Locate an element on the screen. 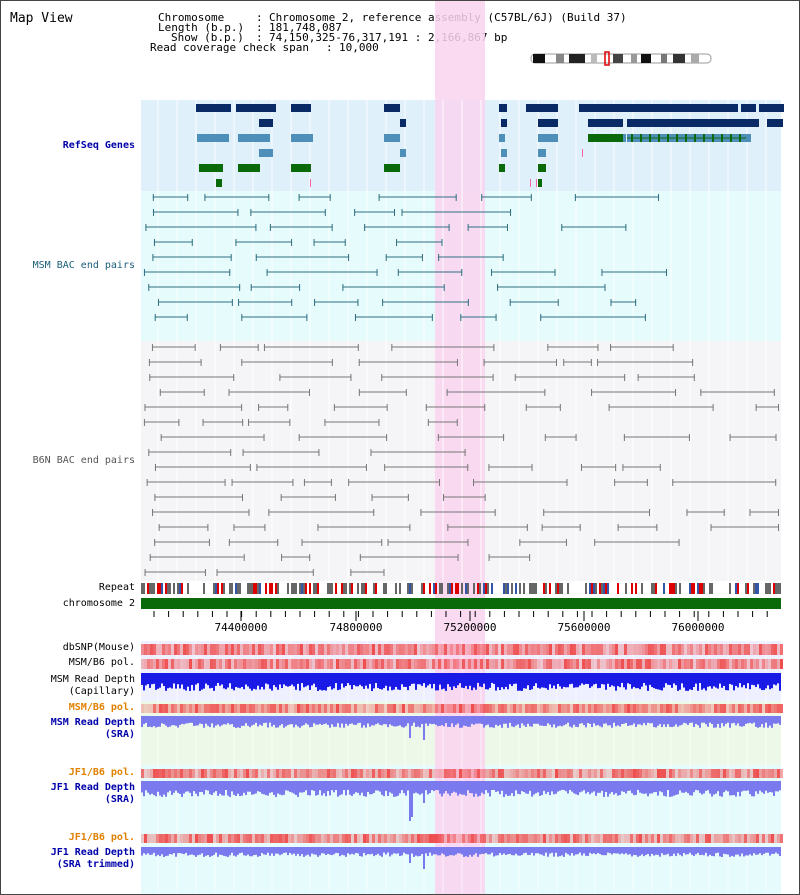 The width and height of the screenshot is (800, 895). chromosome-key: Chromosome is located at coordinates (191, 17).